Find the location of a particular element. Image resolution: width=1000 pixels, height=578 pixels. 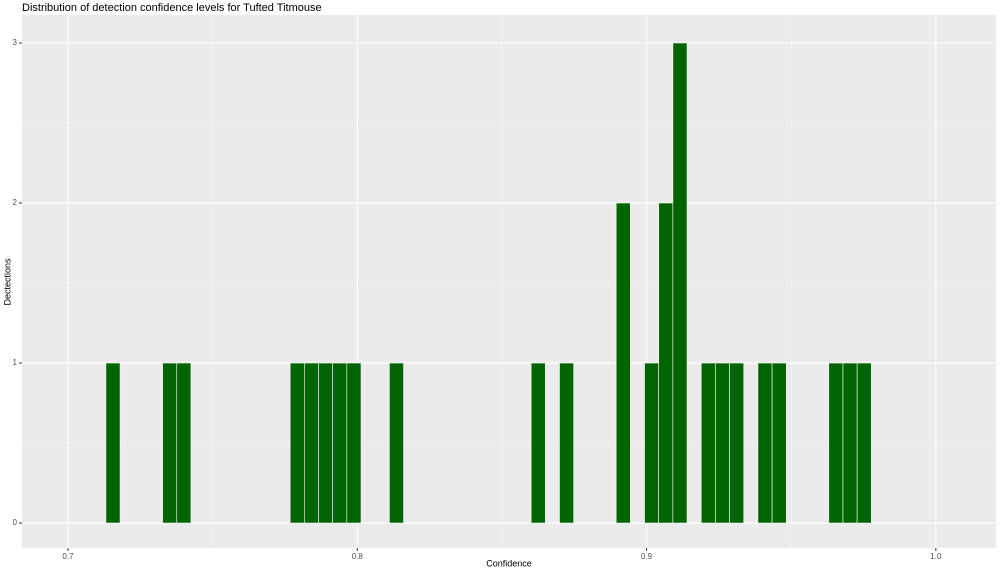

y-tick-label: 1 is located at coordinates (15, 362).